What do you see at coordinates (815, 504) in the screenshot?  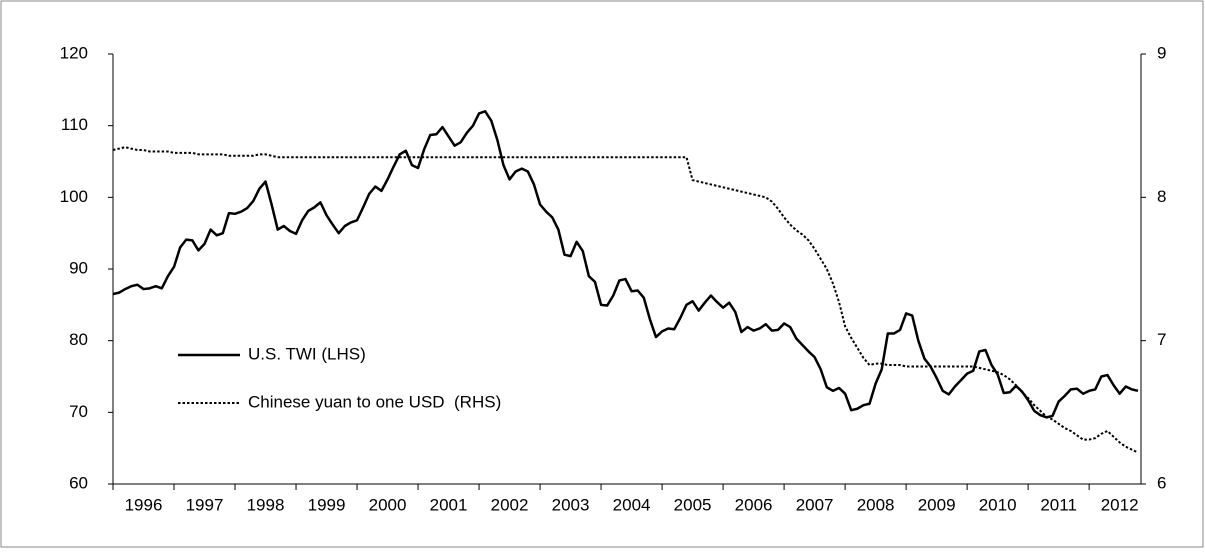 I see `x-tick-label: 2007` at bounding box center [815, 504].